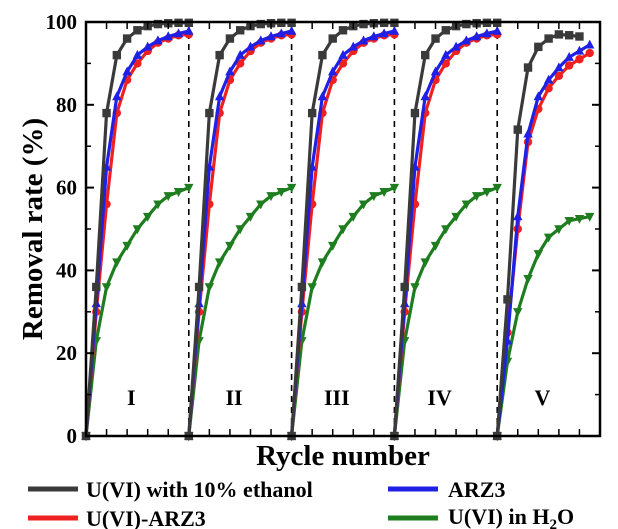 The image size is (618, 529). Describe the element at coordinates (66, 353) in the screenshot. I see `y-tick-label: 20` at that location.